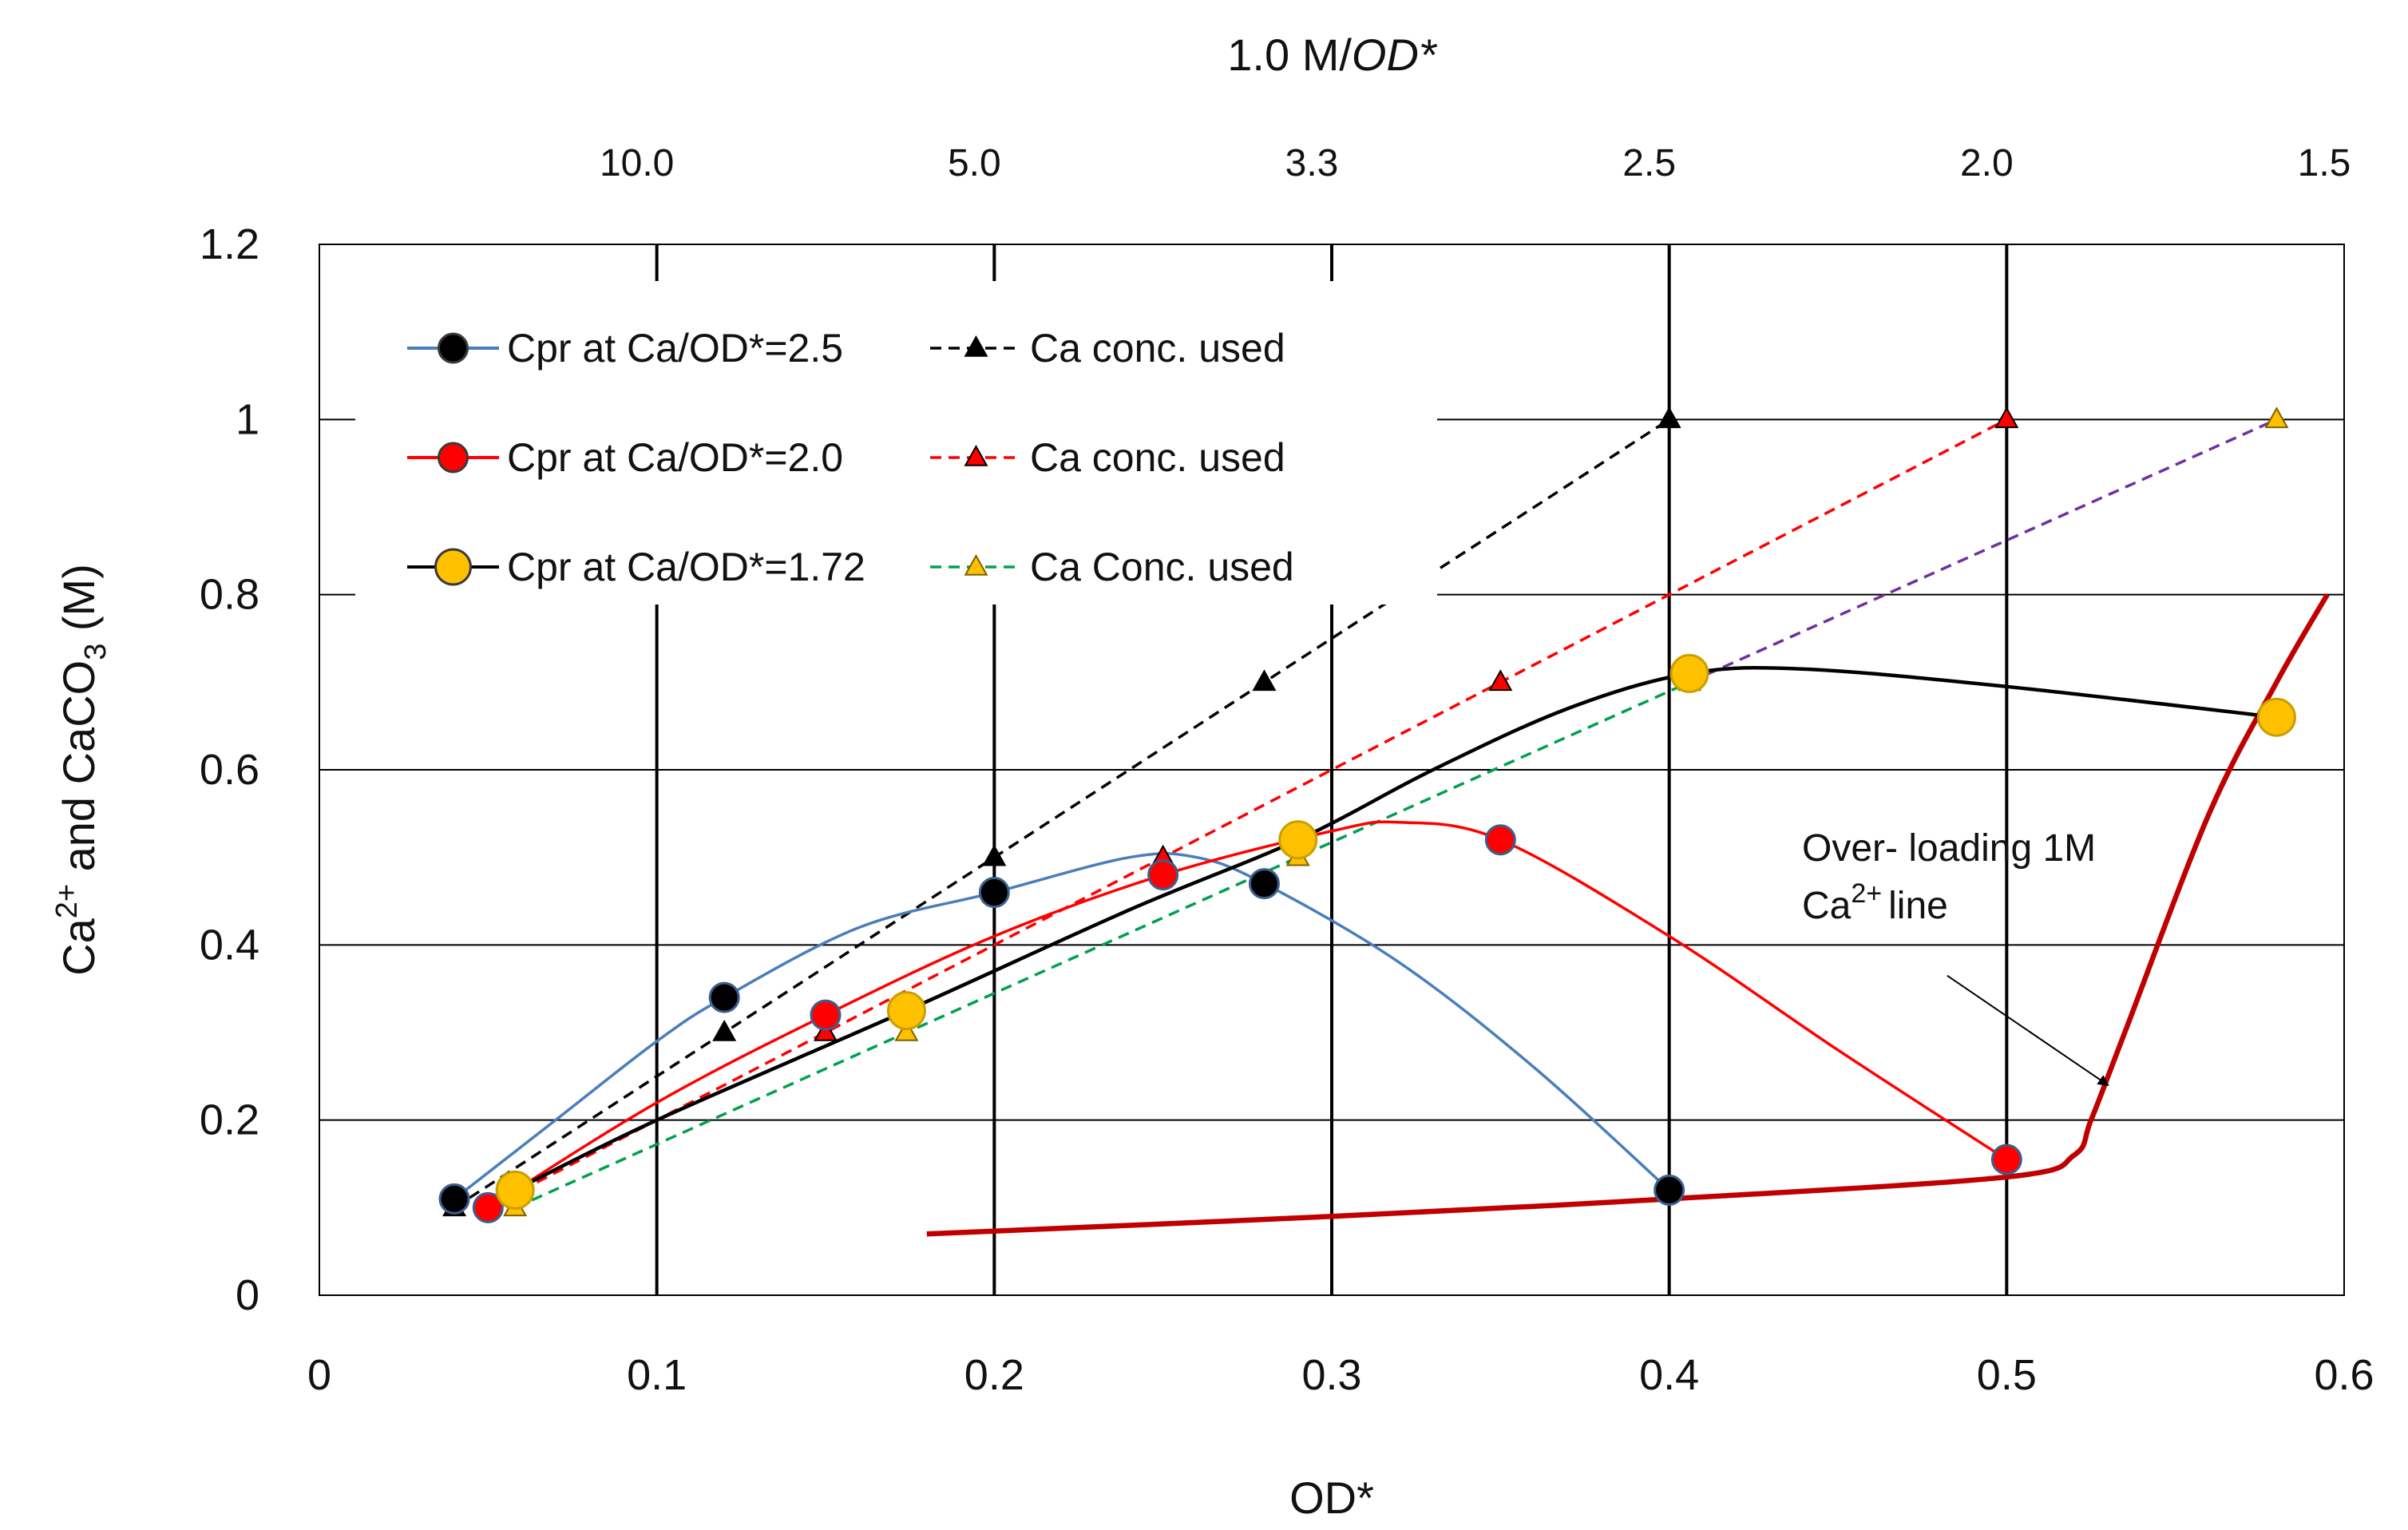 This screenshot has height=1530, width=2408. Describe the element at coordinates (974, 163) in the screenshot. I see `top-tick-label: 5.0` at that location.